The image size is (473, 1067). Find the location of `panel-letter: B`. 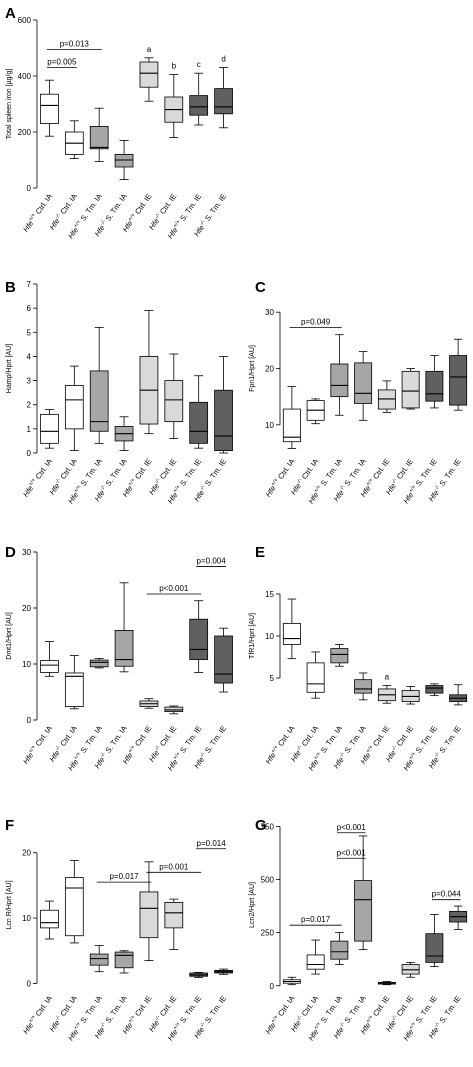

panel-letter: B is located at coordinates (10, 287).